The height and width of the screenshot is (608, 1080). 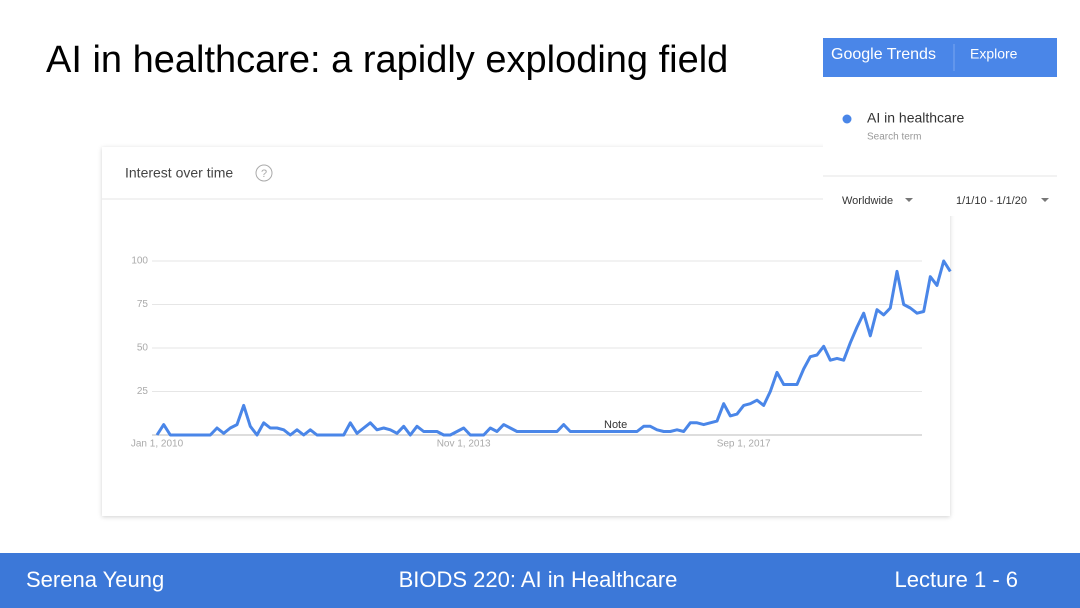 I want to click on x-tick-label: Jan 1, 2010, so click(x=157, y=444).